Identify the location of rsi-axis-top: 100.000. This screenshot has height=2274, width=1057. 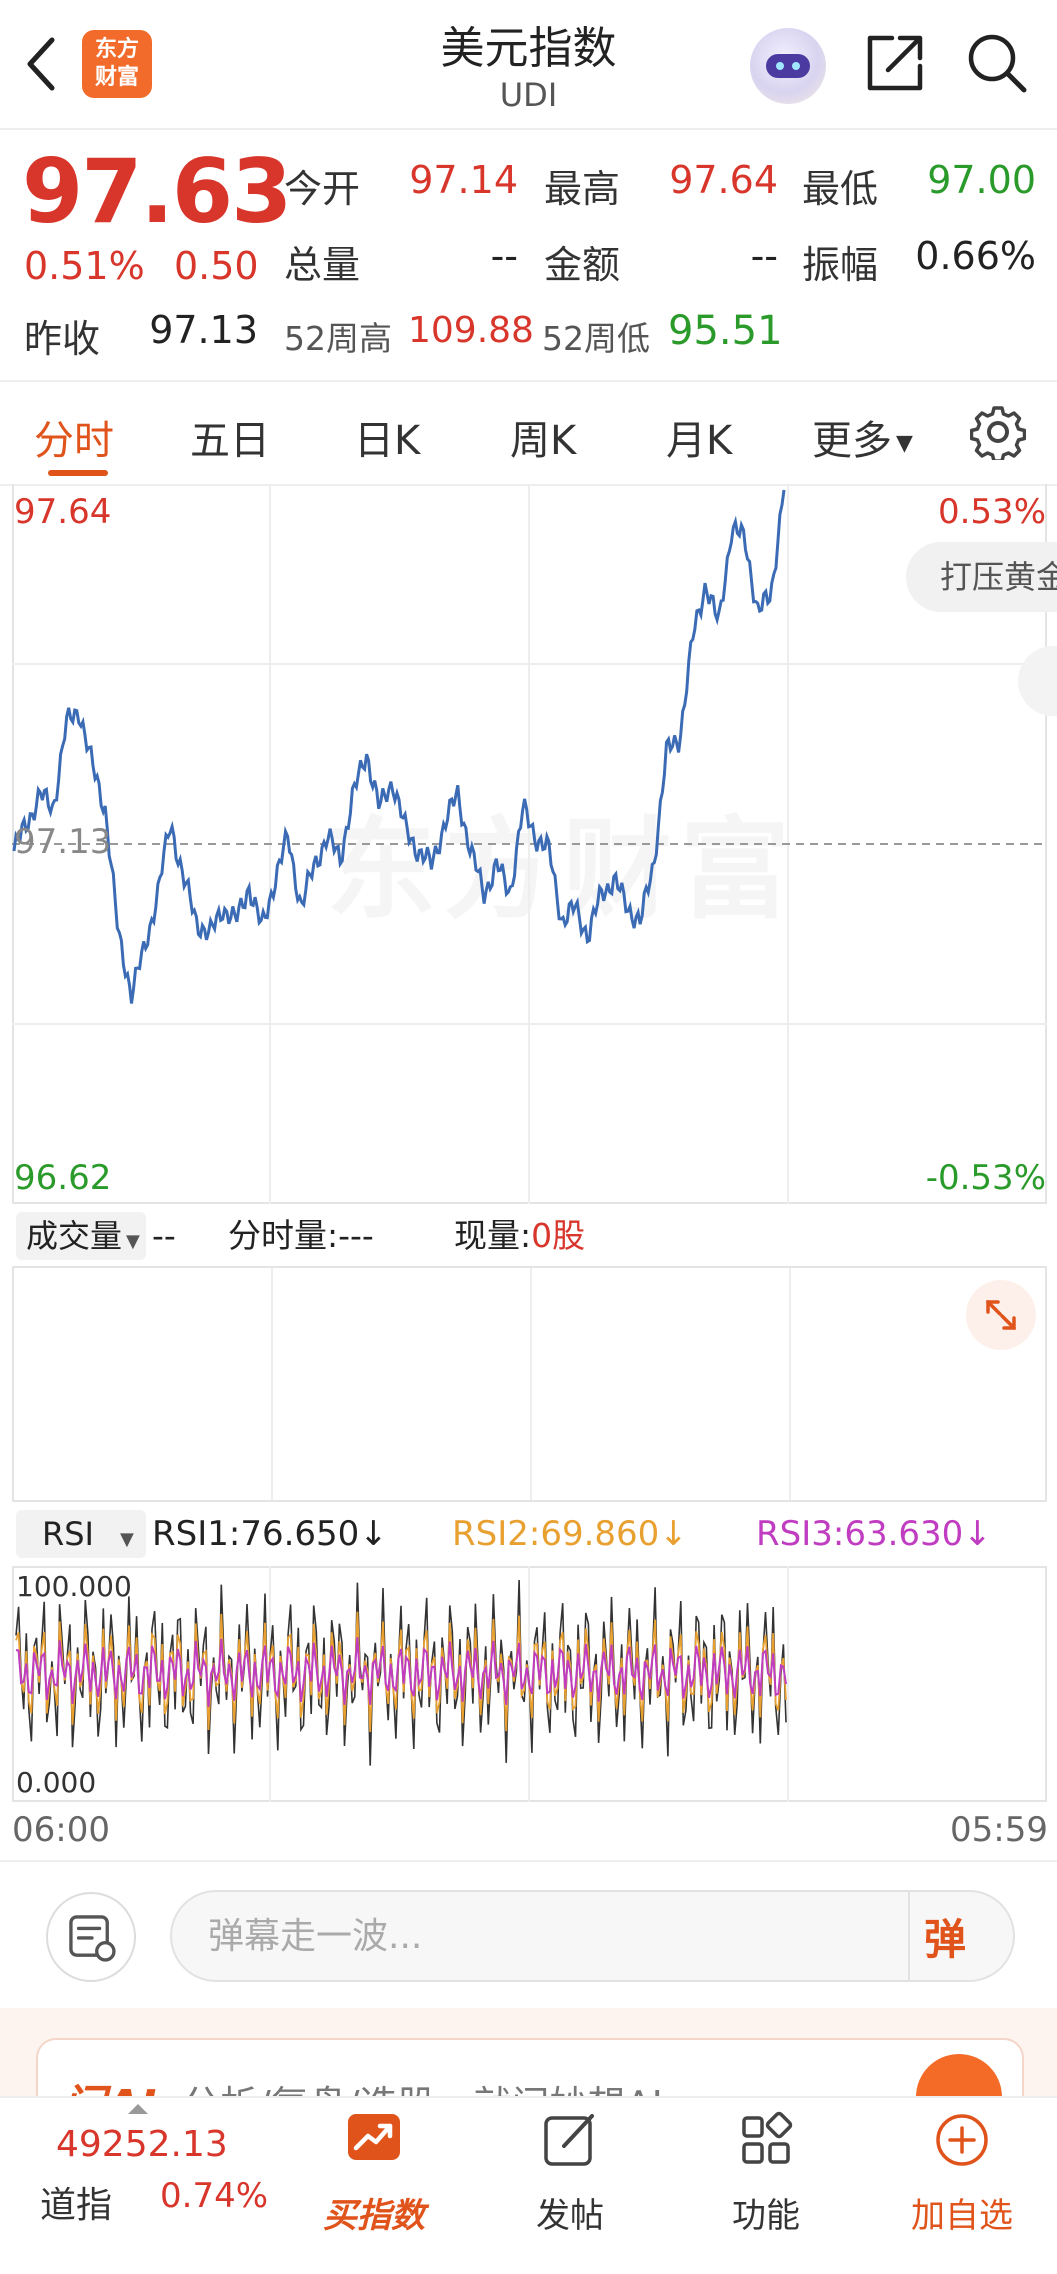
(74, 1586).